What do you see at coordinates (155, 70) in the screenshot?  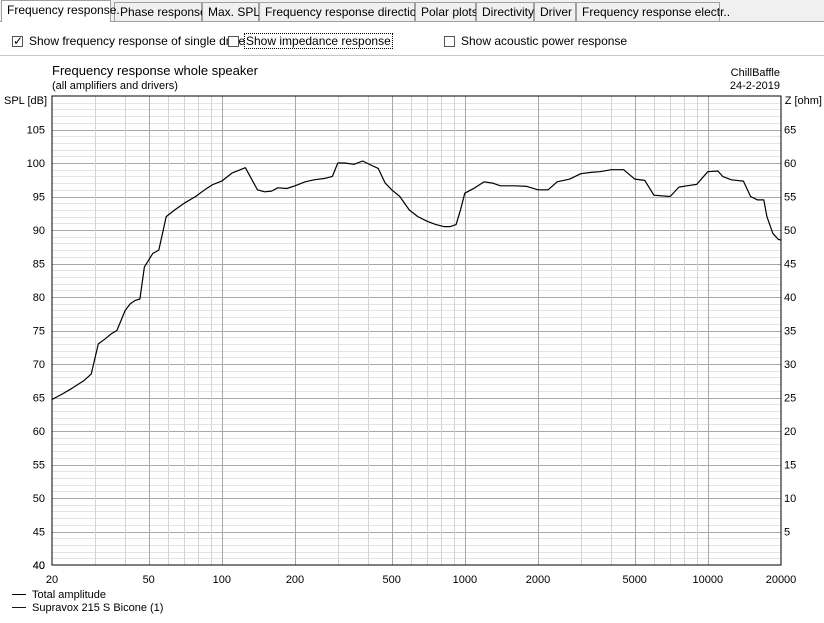 I see `chart-title: Frequency response whole speaker` at bounding box center [155, 70].